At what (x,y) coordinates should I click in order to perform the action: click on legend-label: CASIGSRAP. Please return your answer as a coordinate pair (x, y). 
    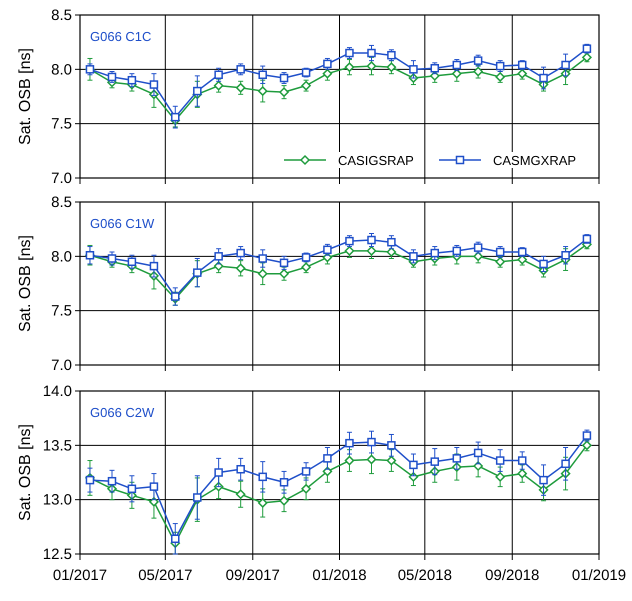
    Looking at the image, I should click on (376, 160).